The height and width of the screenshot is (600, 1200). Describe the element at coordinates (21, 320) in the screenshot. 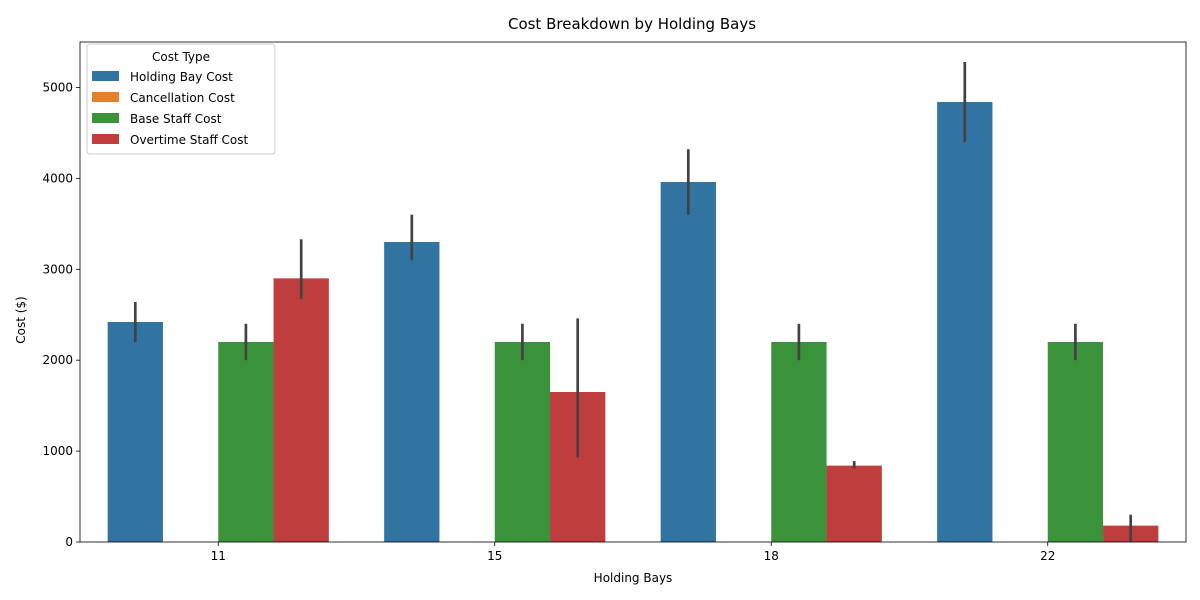

I see `y-axis-label: Cost ($)` at that location.